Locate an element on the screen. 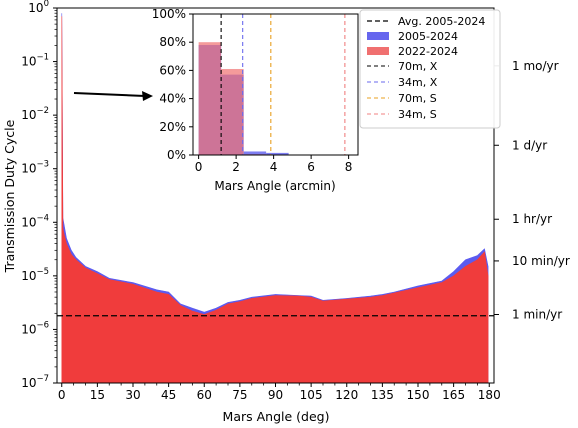  legend-box is located at coordinates (430, 69).